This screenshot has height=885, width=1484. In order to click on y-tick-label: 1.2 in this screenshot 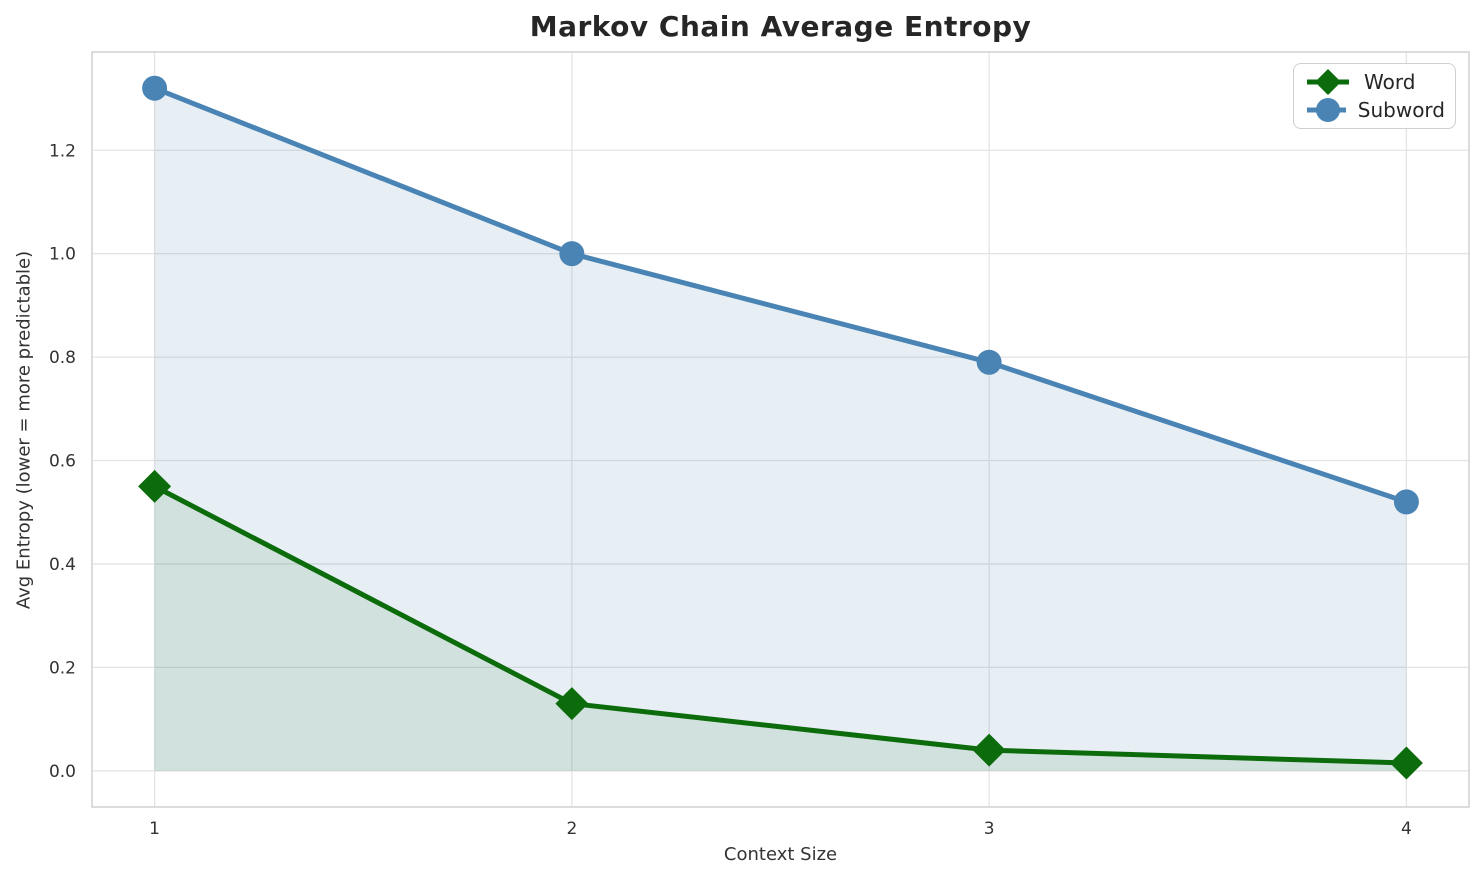, I will do `click(62, 151)`.